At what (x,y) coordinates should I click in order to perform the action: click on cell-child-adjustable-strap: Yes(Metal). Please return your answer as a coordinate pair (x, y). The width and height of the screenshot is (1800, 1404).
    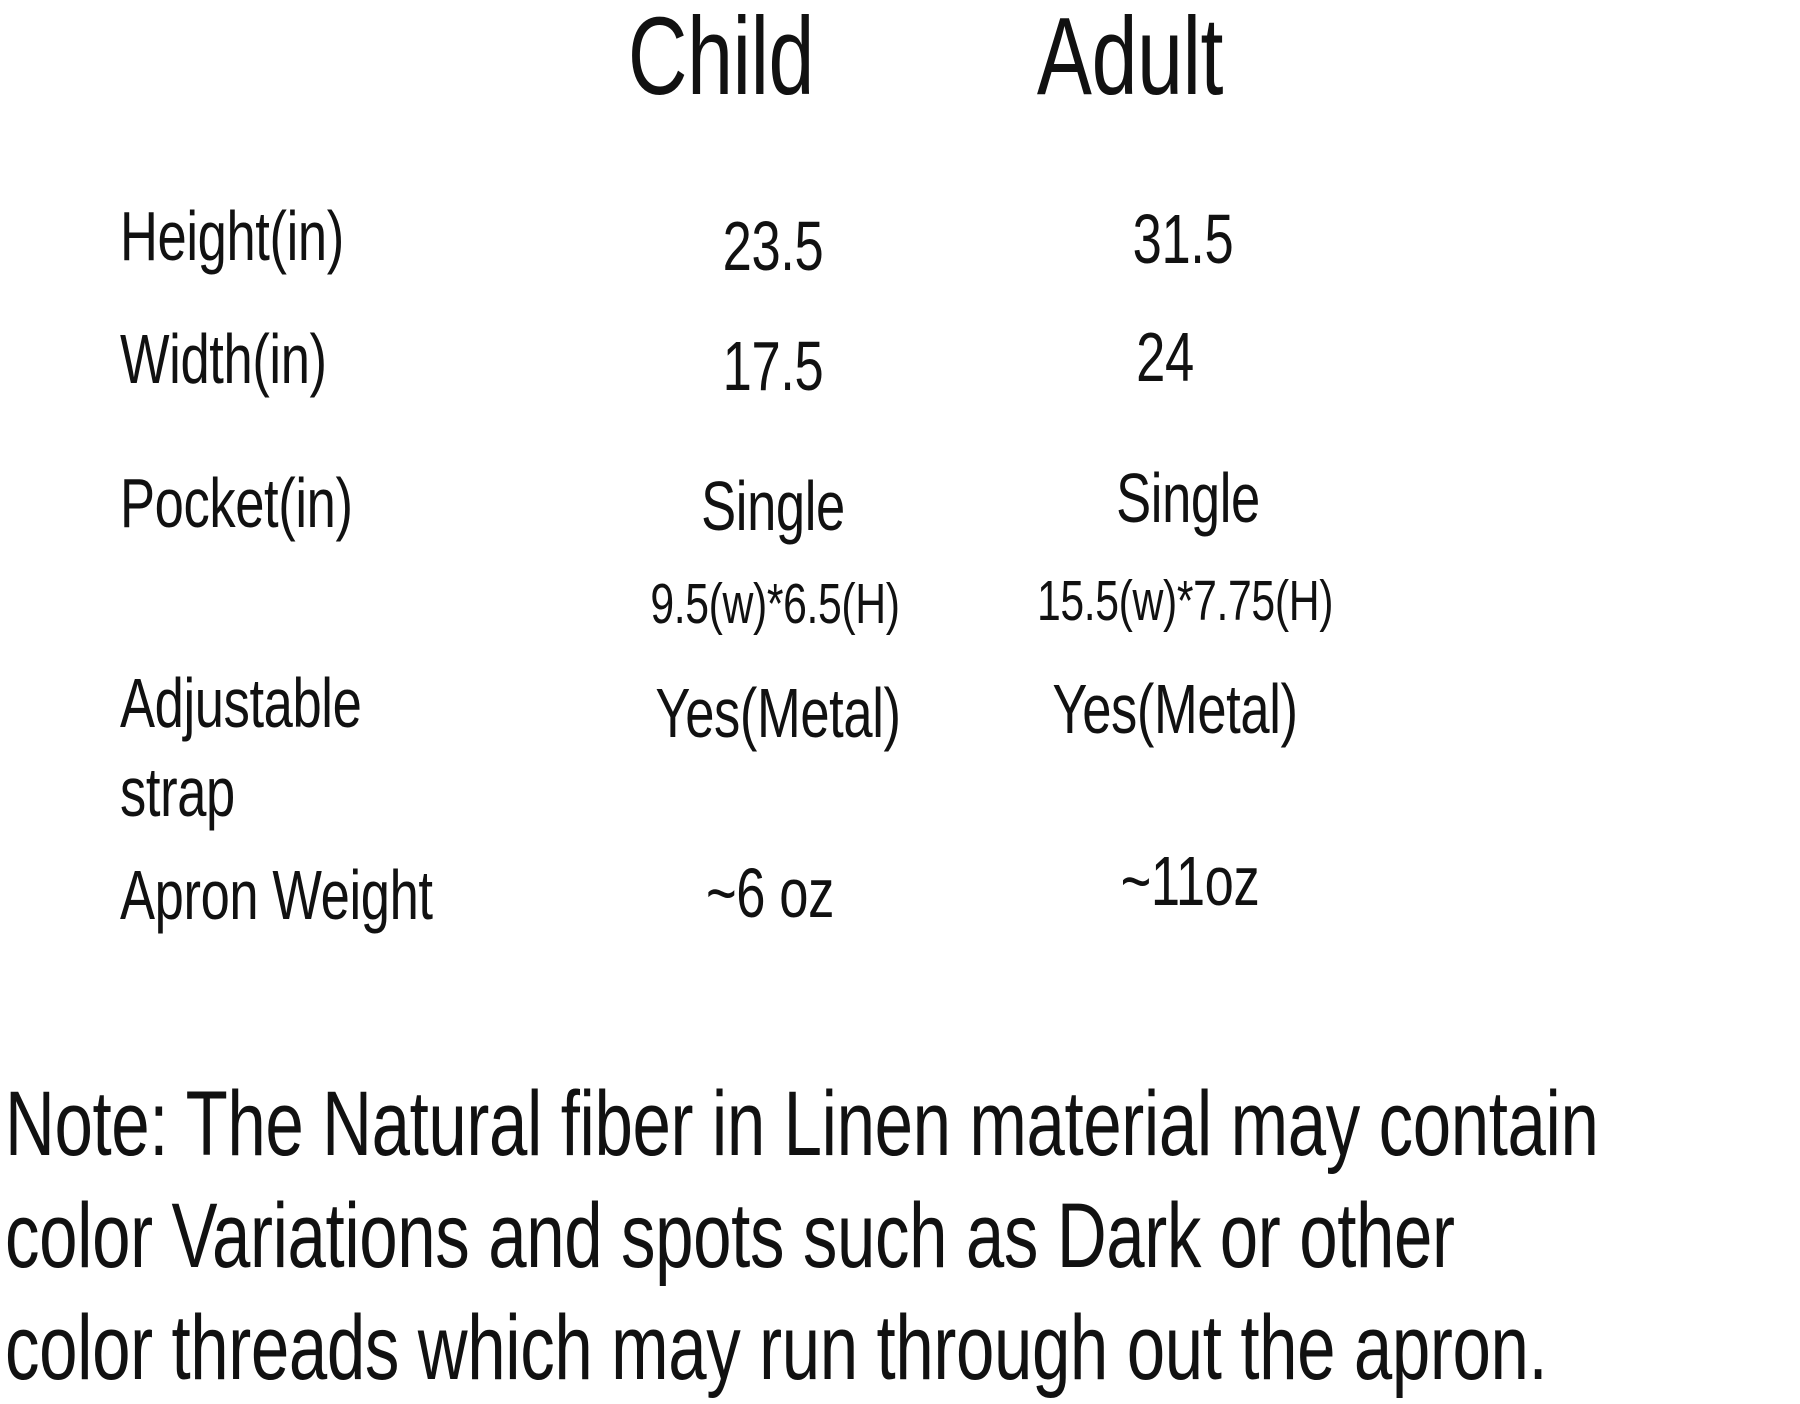
    Looking at the image, I should click on (778, 713).